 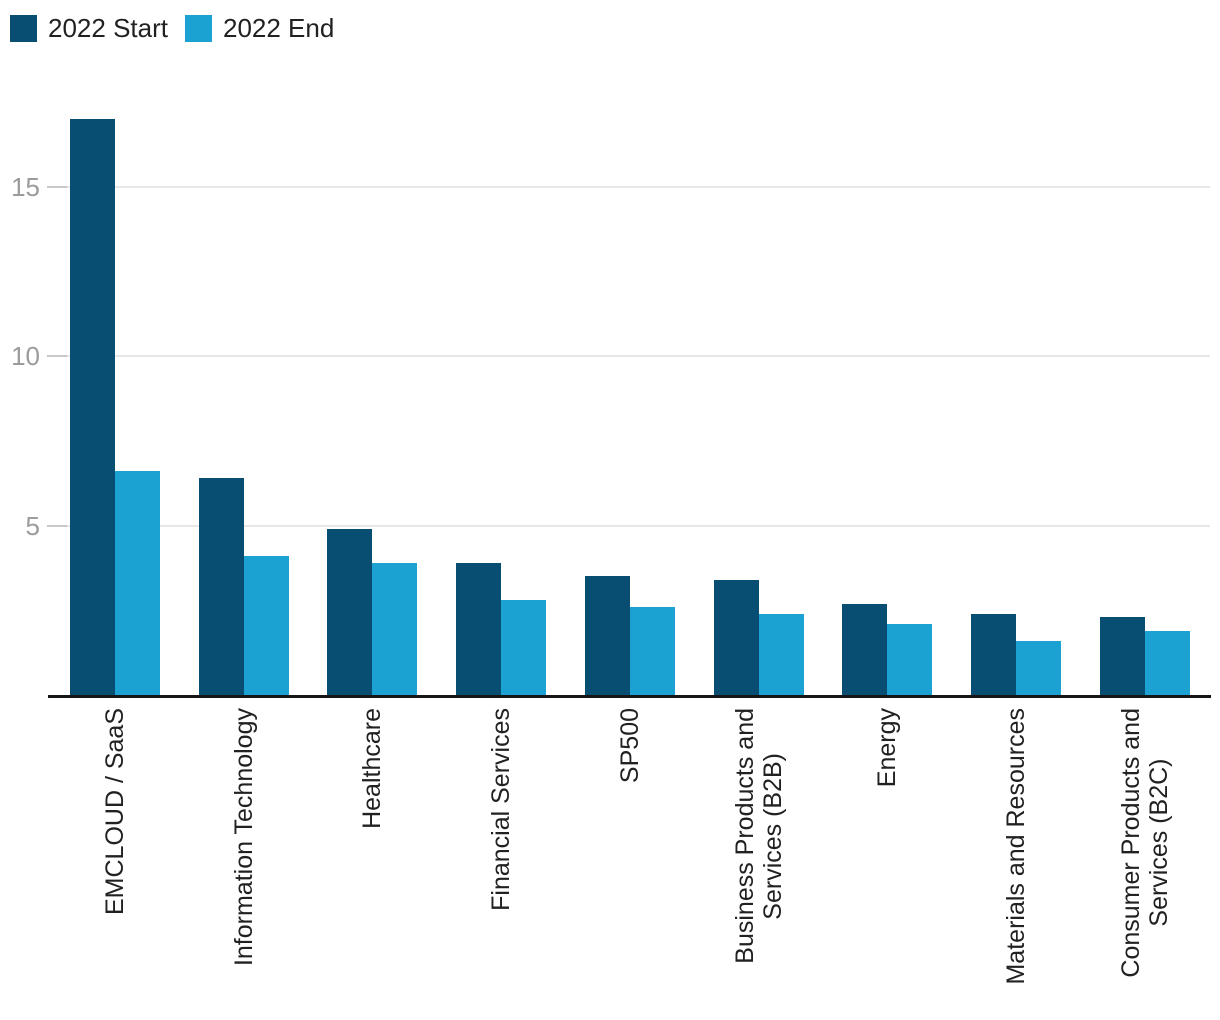 What do you see at coordinates (372, 768) in the screenshot?
I see `x-axis-label-text: Healthcare` at bounding box center [372, 768].